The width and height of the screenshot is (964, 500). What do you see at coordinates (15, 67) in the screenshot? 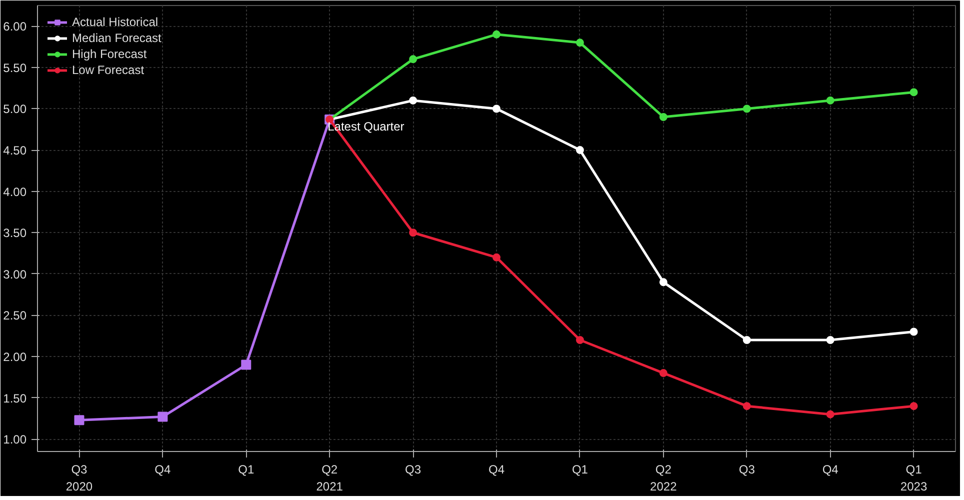
I see `y-tick-label: 5.50` at bounding box center [15, 67].